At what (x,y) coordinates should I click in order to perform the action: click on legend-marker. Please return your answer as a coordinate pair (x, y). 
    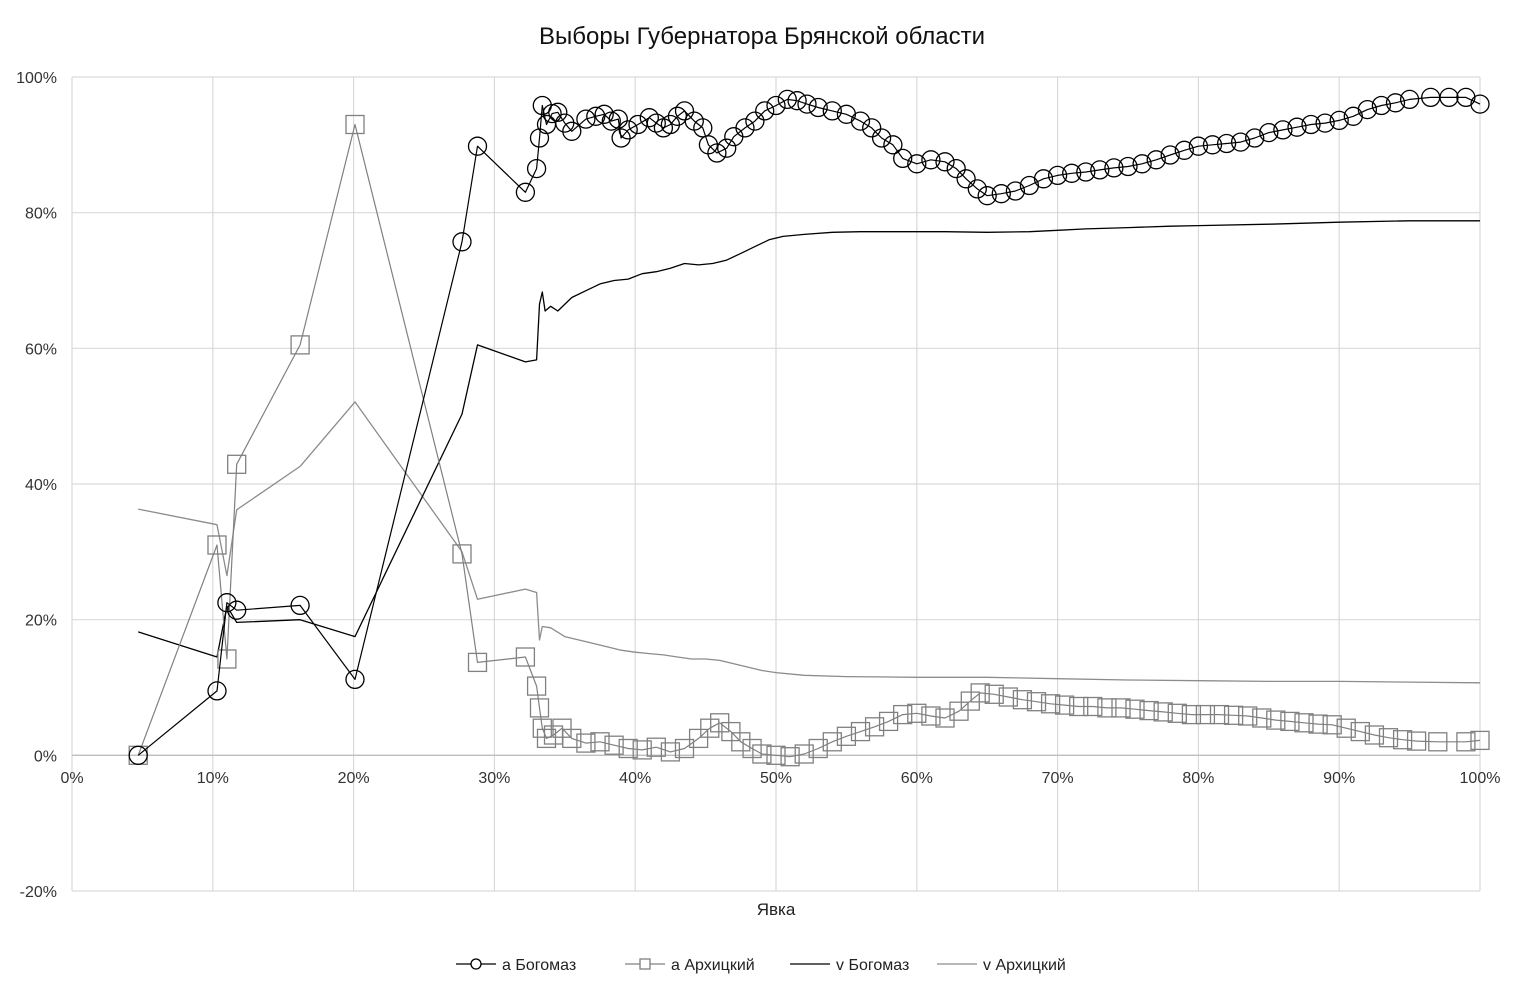
    Looking at the image, I should click on (476, 964).